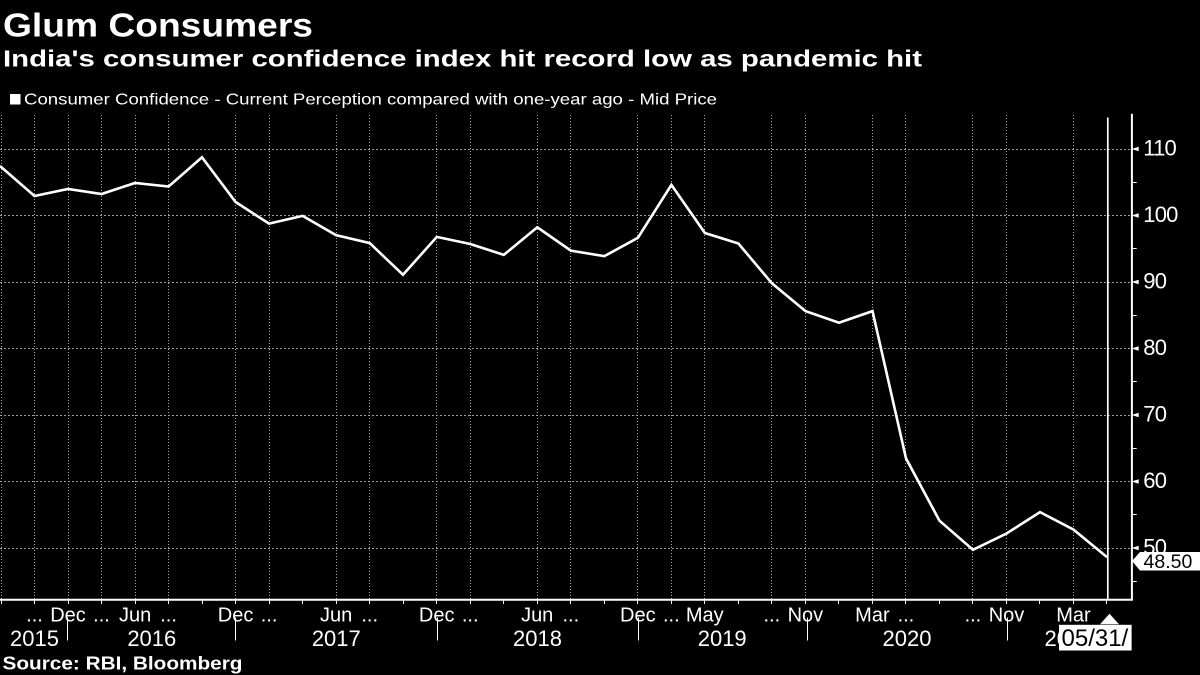 This screenshot has height=675, width=1200. Describe the element at coordinates (1154, 414) in the screenshot. I see `svg-text: 70` at that location.